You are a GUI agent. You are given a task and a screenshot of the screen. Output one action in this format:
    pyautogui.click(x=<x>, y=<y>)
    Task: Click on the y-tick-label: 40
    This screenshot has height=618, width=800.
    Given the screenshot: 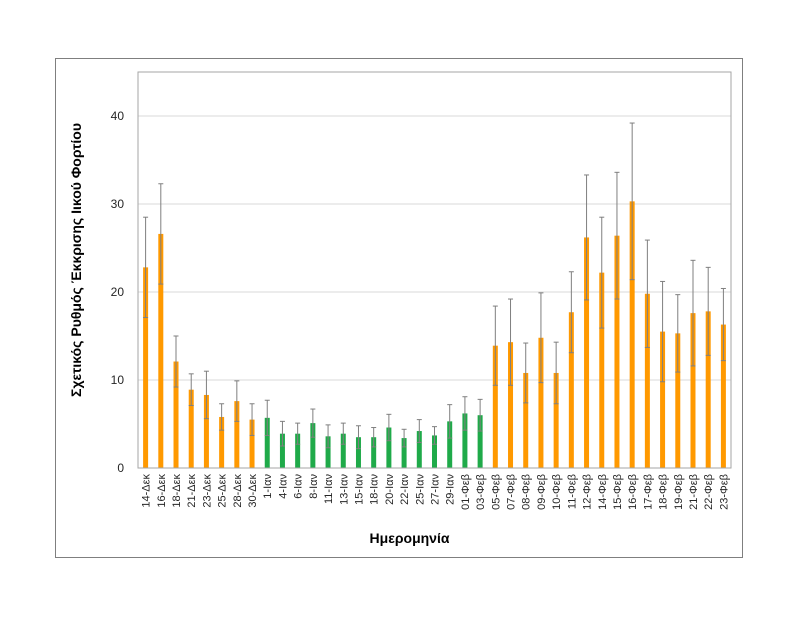 What is the action you would take?
    pyautogui.click(x=118, y=116)
    